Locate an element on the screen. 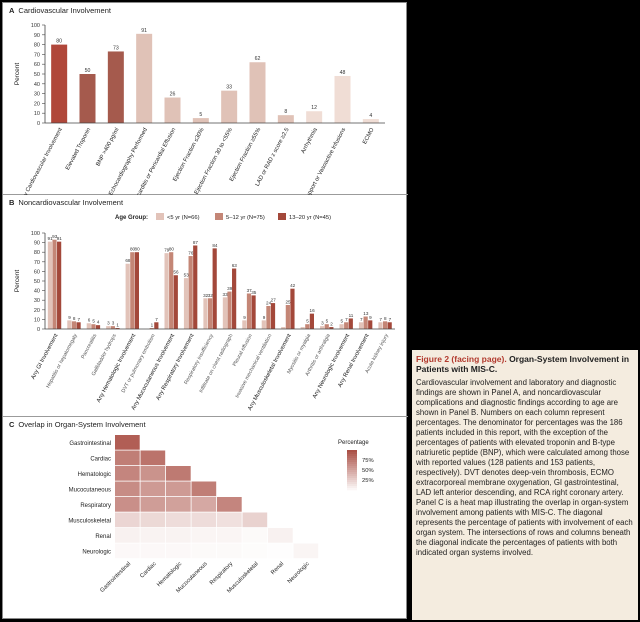  bar-value-label: 6 is located at coordinates (89, 320).